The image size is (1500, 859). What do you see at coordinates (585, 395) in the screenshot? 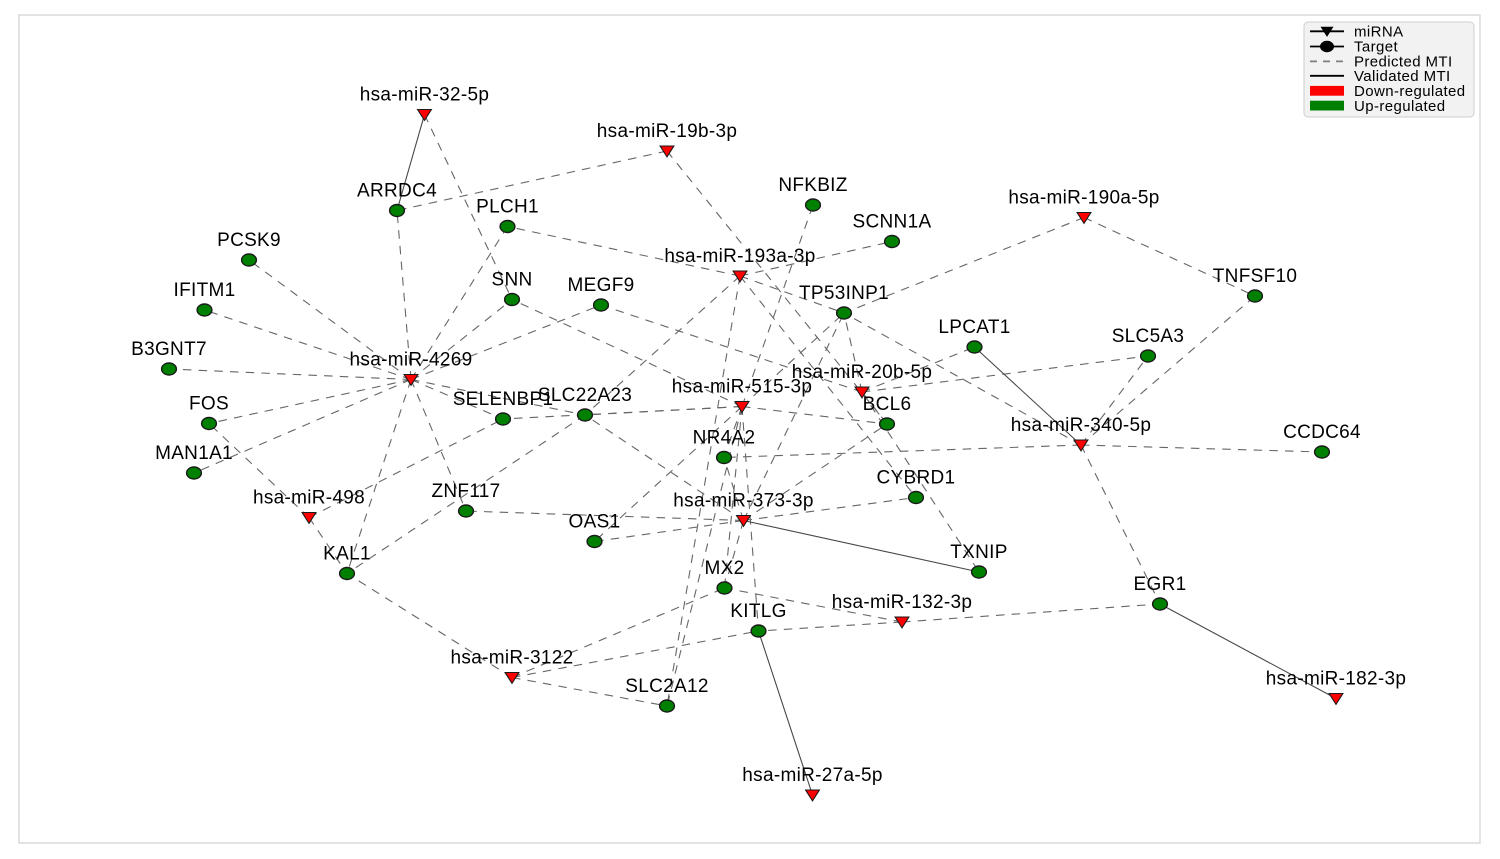
I see `svg-text: SLC22A23` at bounding box center [585, 395].